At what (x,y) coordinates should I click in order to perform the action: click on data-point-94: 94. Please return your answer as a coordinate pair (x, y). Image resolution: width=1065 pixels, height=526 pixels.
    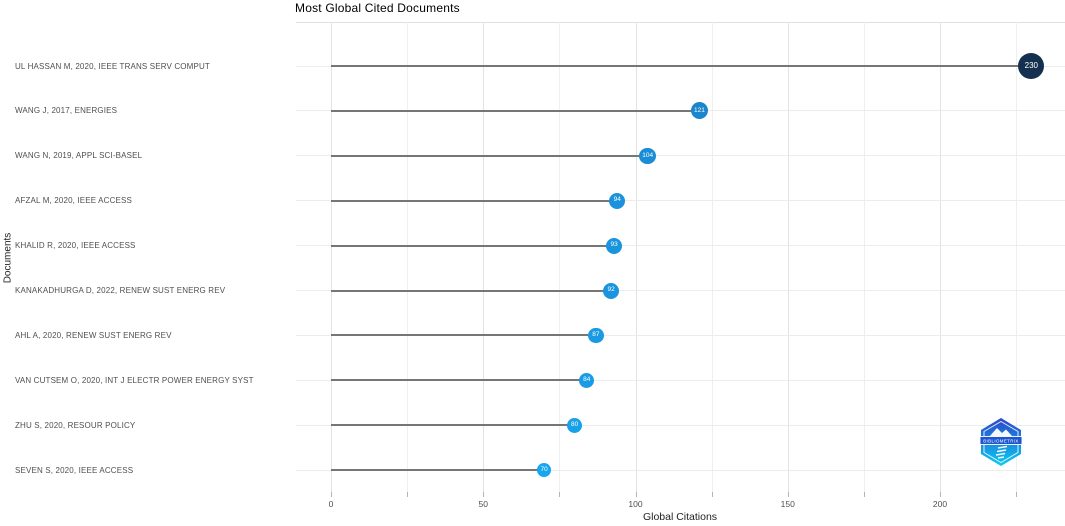
    Looking at the image, I should click on (617, 200).